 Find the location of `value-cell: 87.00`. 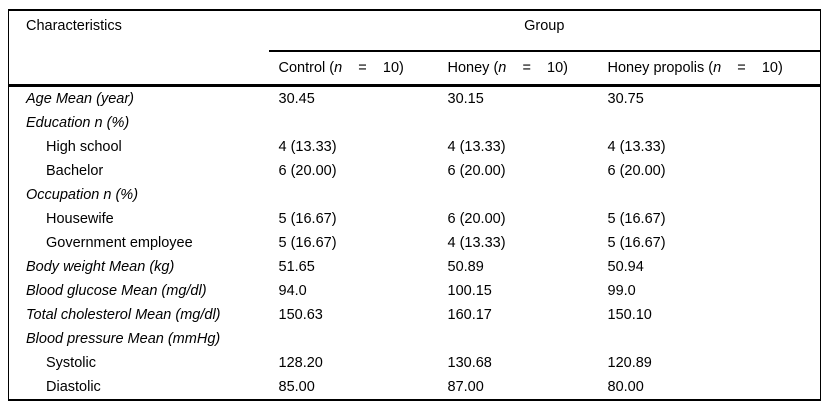

value-cell: 87.00 is located at coordinates (465, 387).